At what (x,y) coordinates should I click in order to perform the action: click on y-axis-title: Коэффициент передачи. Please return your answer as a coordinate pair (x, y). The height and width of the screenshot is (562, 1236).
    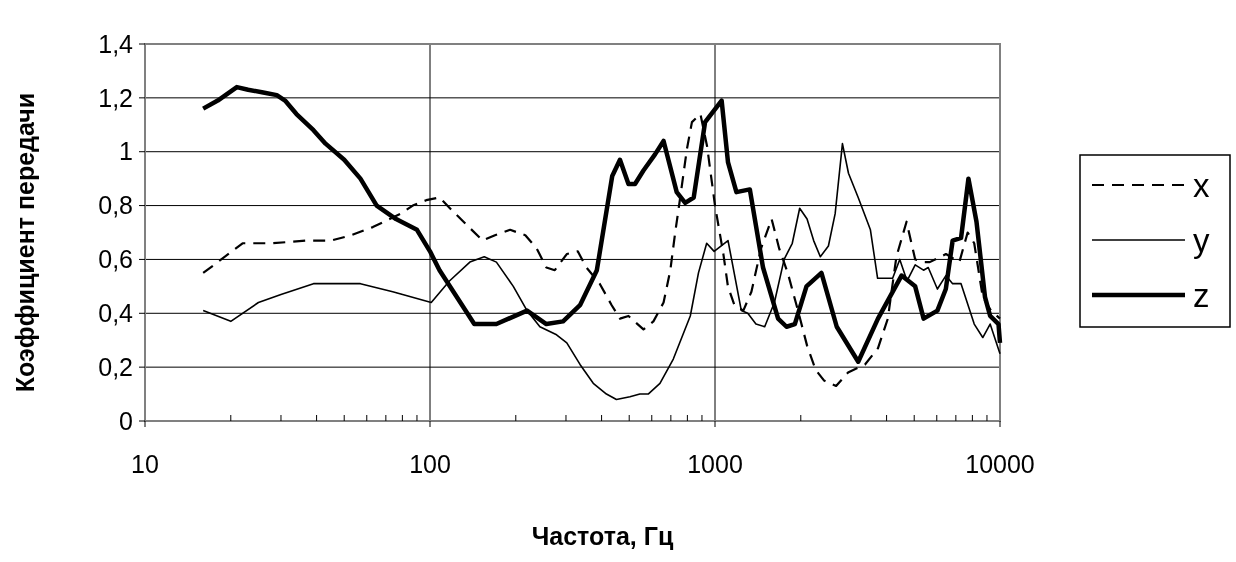
    Looking at the image, I should click on (25, 242).